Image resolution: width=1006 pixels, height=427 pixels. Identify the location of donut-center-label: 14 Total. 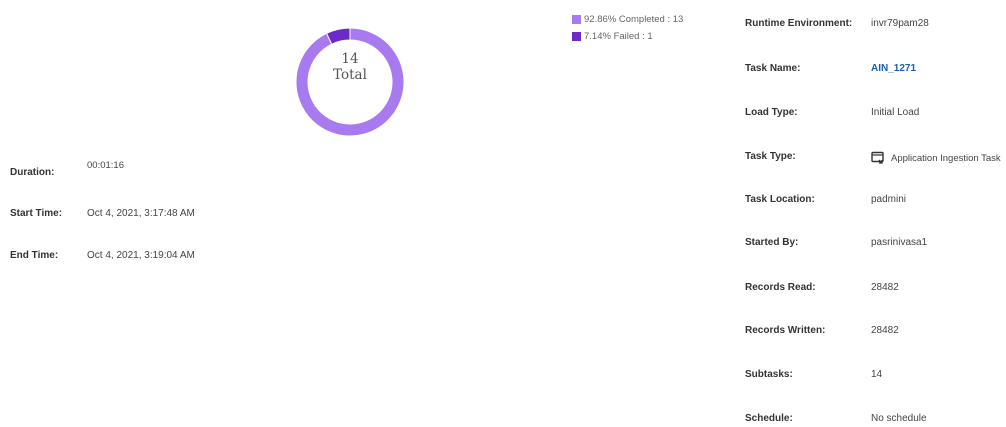
(350, 67).